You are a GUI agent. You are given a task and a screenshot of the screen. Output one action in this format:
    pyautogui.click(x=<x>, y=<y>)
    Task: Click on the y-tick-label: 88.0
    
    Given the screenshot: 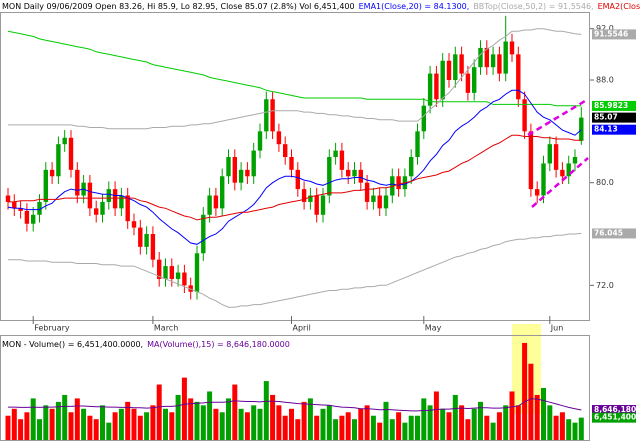 What is the action you would take?
    pyautogui.click(x=605, y=80)
    